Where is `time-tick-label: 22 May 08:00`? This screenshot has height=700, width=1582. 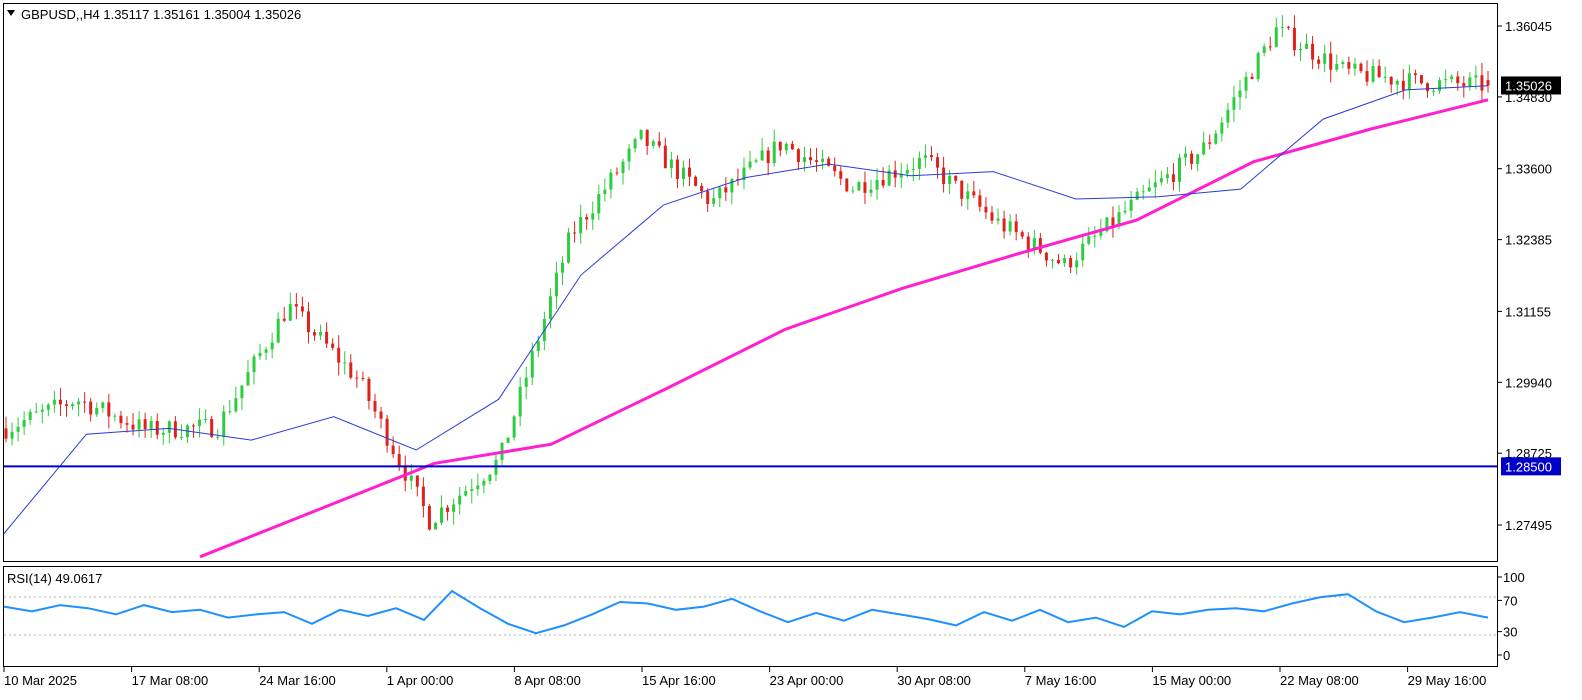 time-tick-label: 22 May 08:00 is located at coordinates (1319, 680).